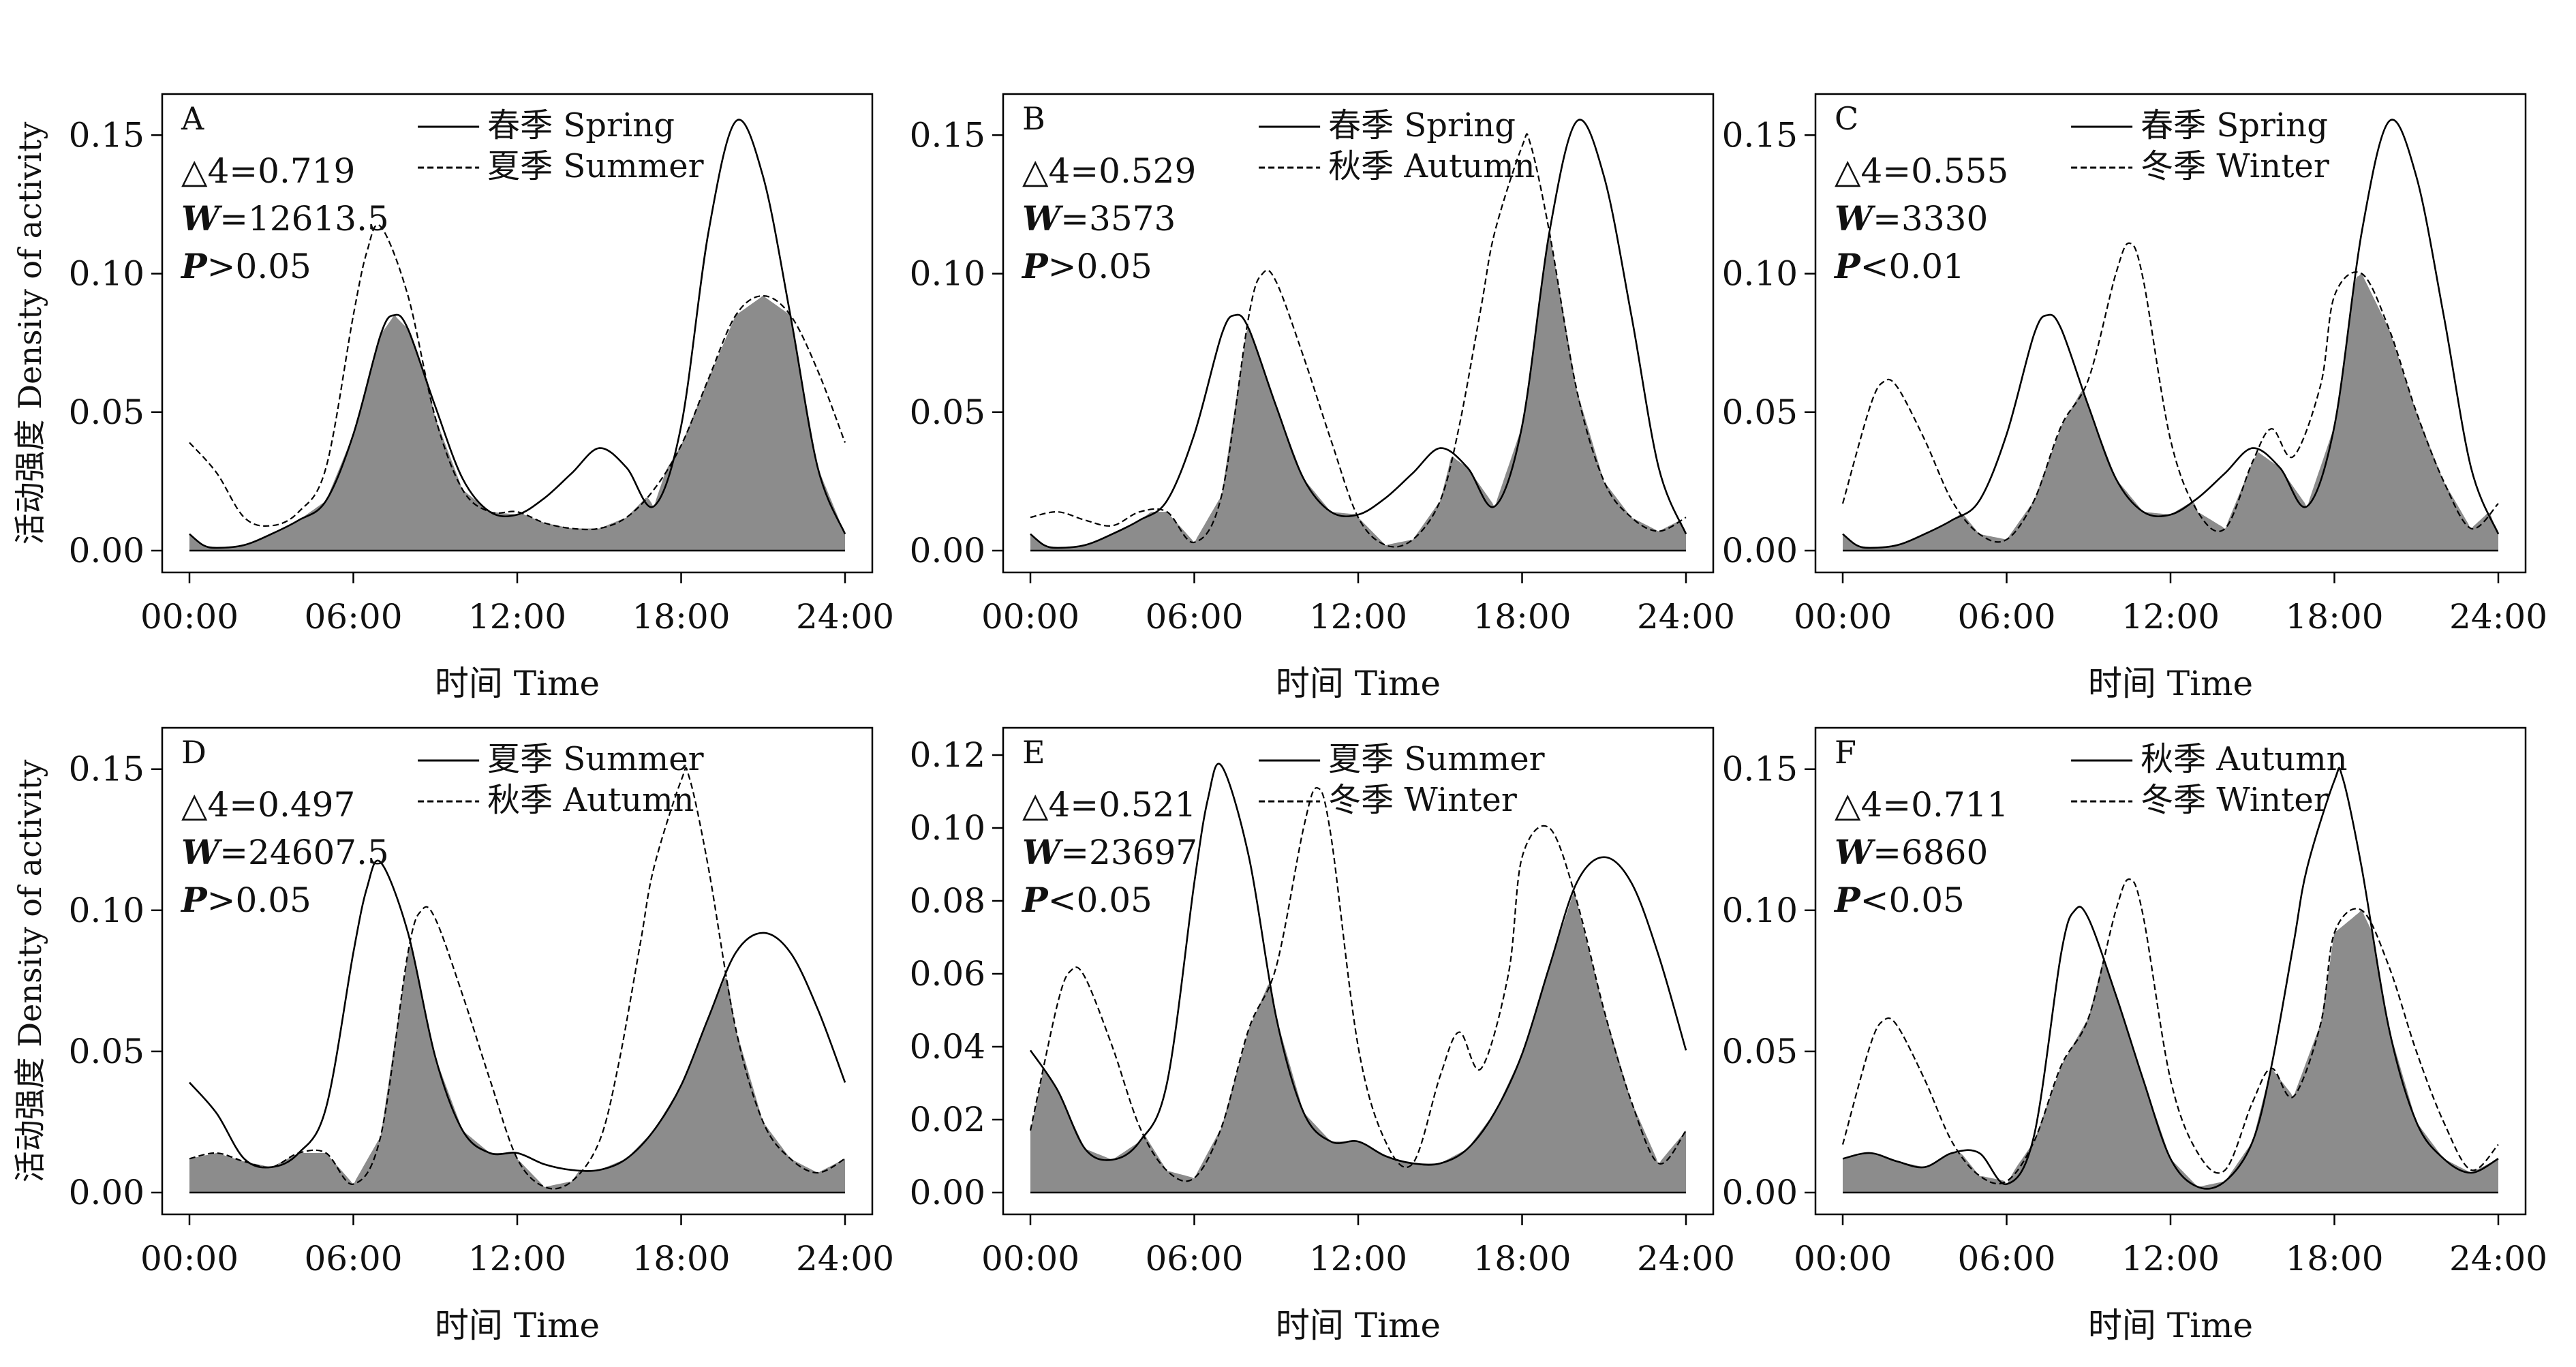  I want to click on y-tick-label: 0.12, so click(947, 755).